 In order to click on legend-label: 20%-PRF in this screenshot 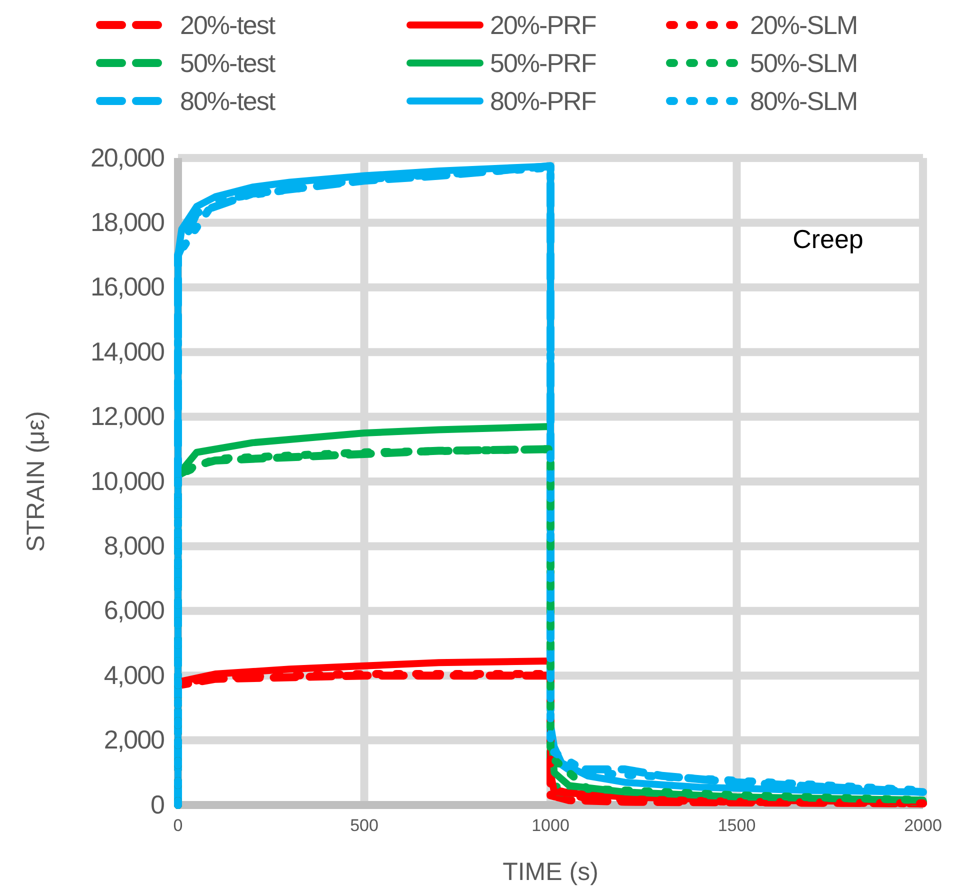, I will do `click(543, 25)`.